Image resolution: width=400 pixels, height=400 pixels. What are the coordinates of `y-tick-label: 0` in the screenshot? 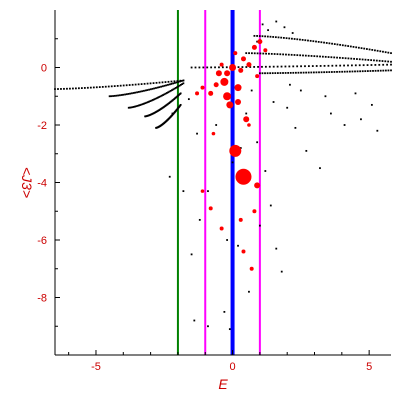 It's located at (44, 69).